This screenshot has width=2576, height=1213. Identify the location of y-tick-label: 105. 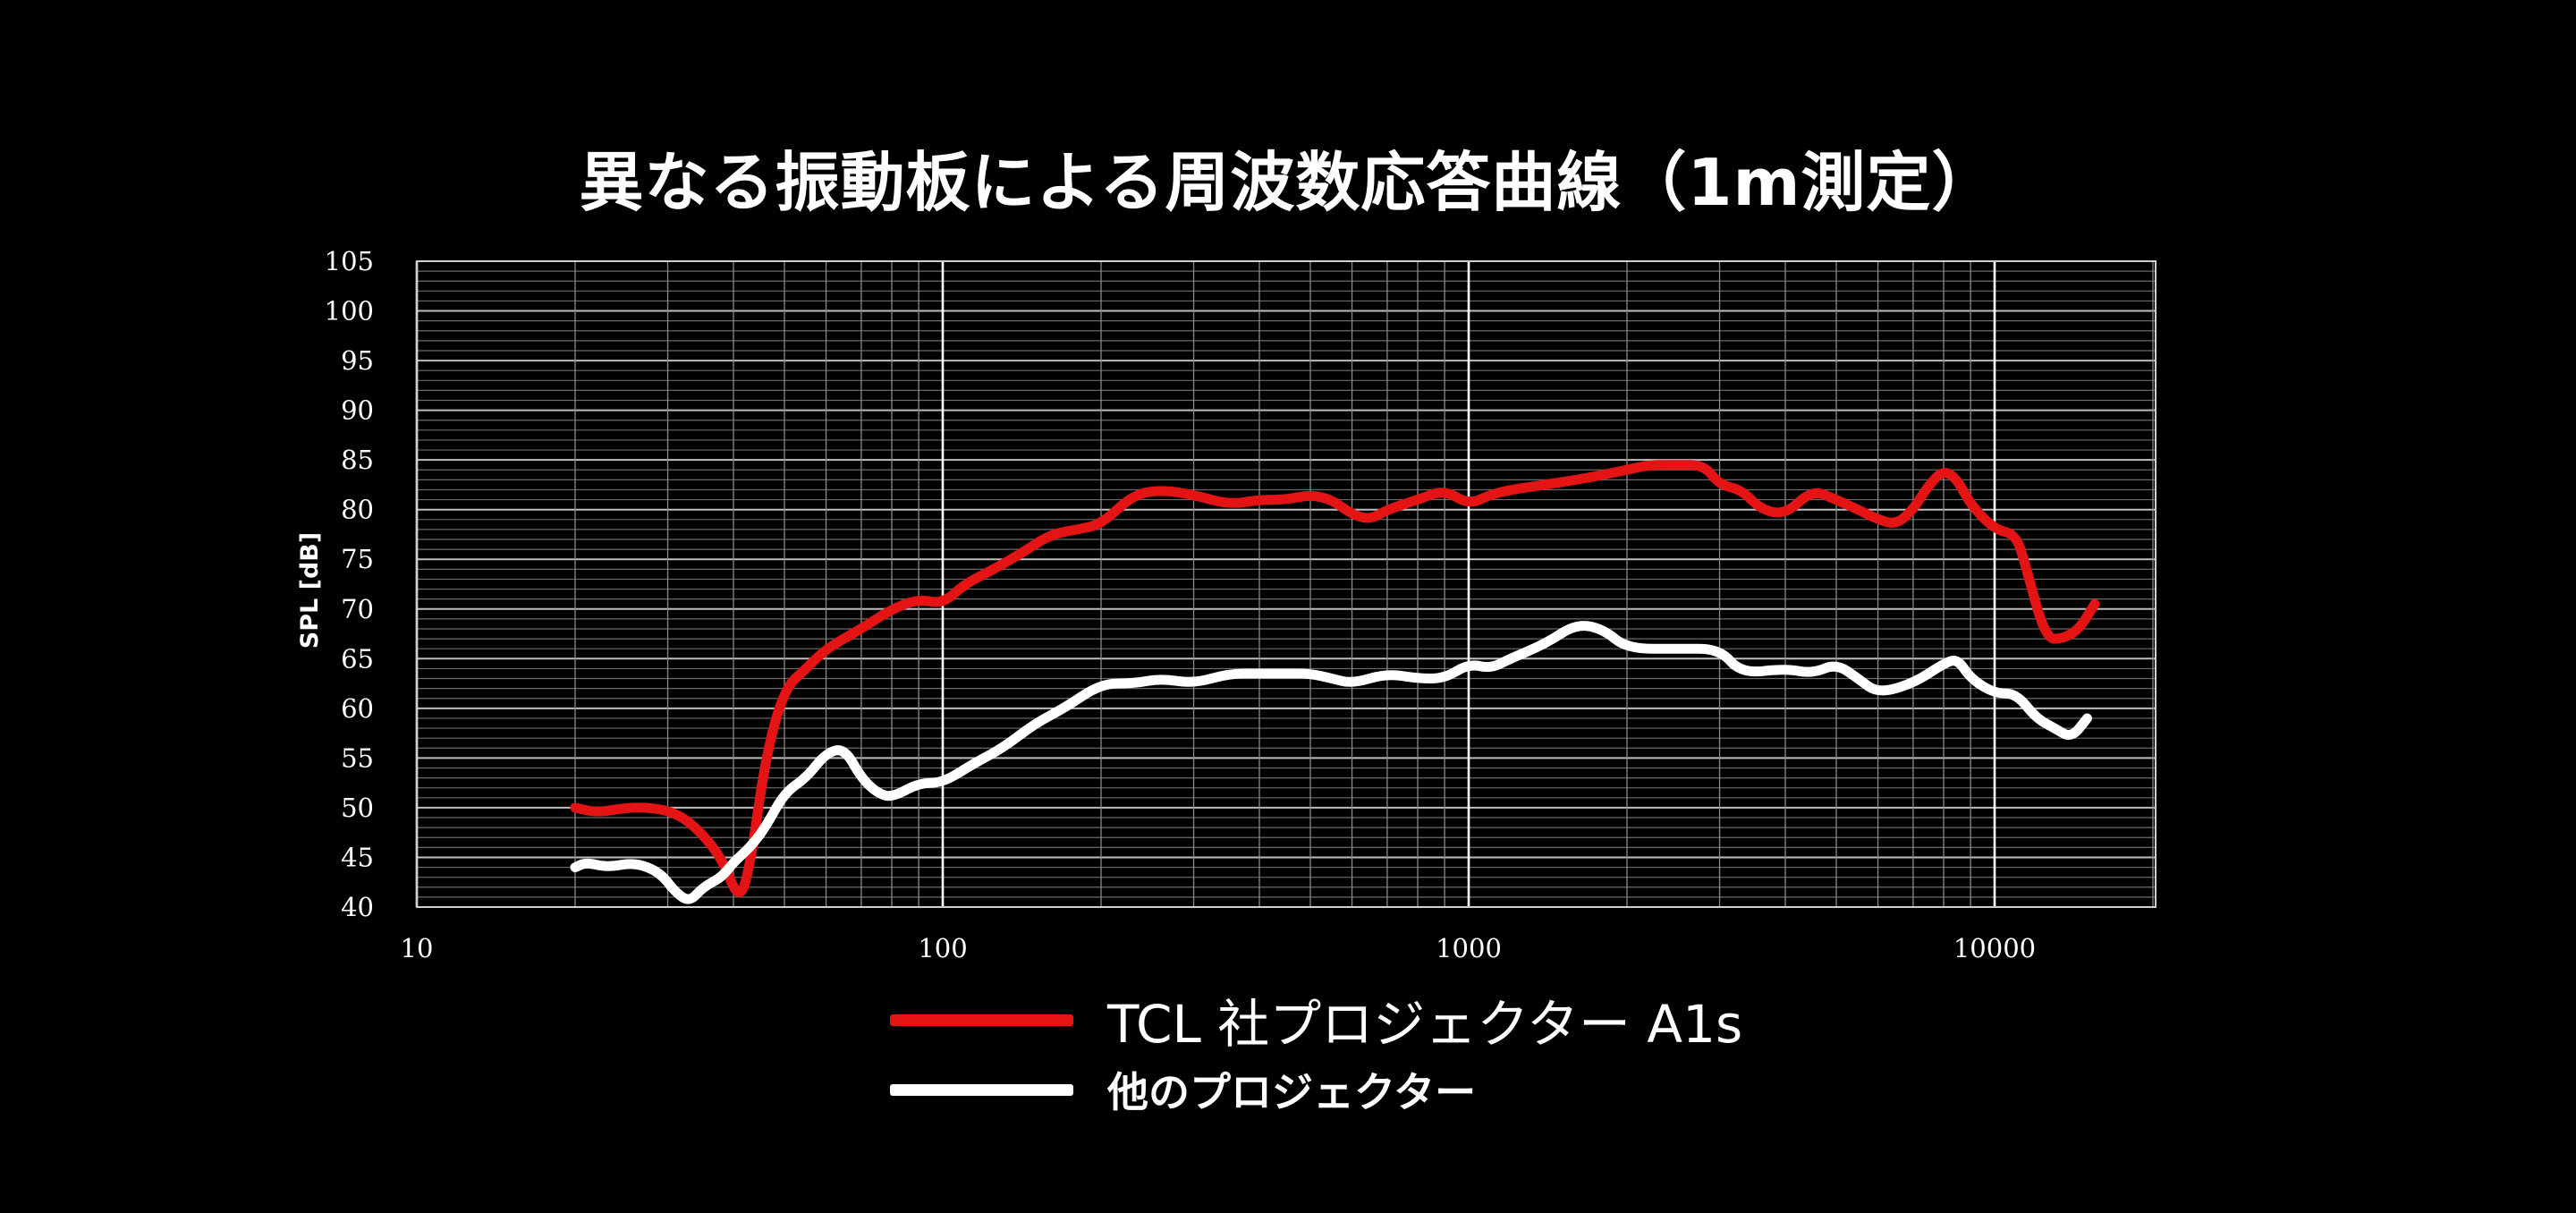
(349, 261).